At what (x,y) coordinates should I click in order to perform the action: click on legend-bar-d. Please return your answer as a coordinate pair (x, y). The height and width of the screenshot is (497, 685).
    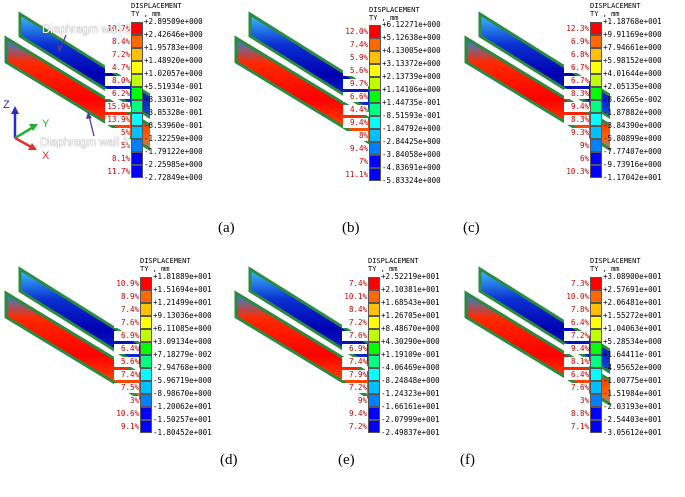
    Looking at the image, I should click on (146, 355).